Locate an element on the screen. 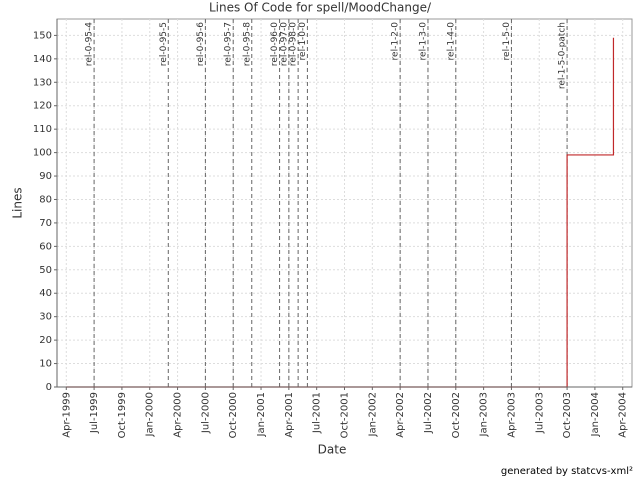 This screenshot has width=640, height=480. x-tick-label: Oct-2001 is located at coordinates (345, 415).